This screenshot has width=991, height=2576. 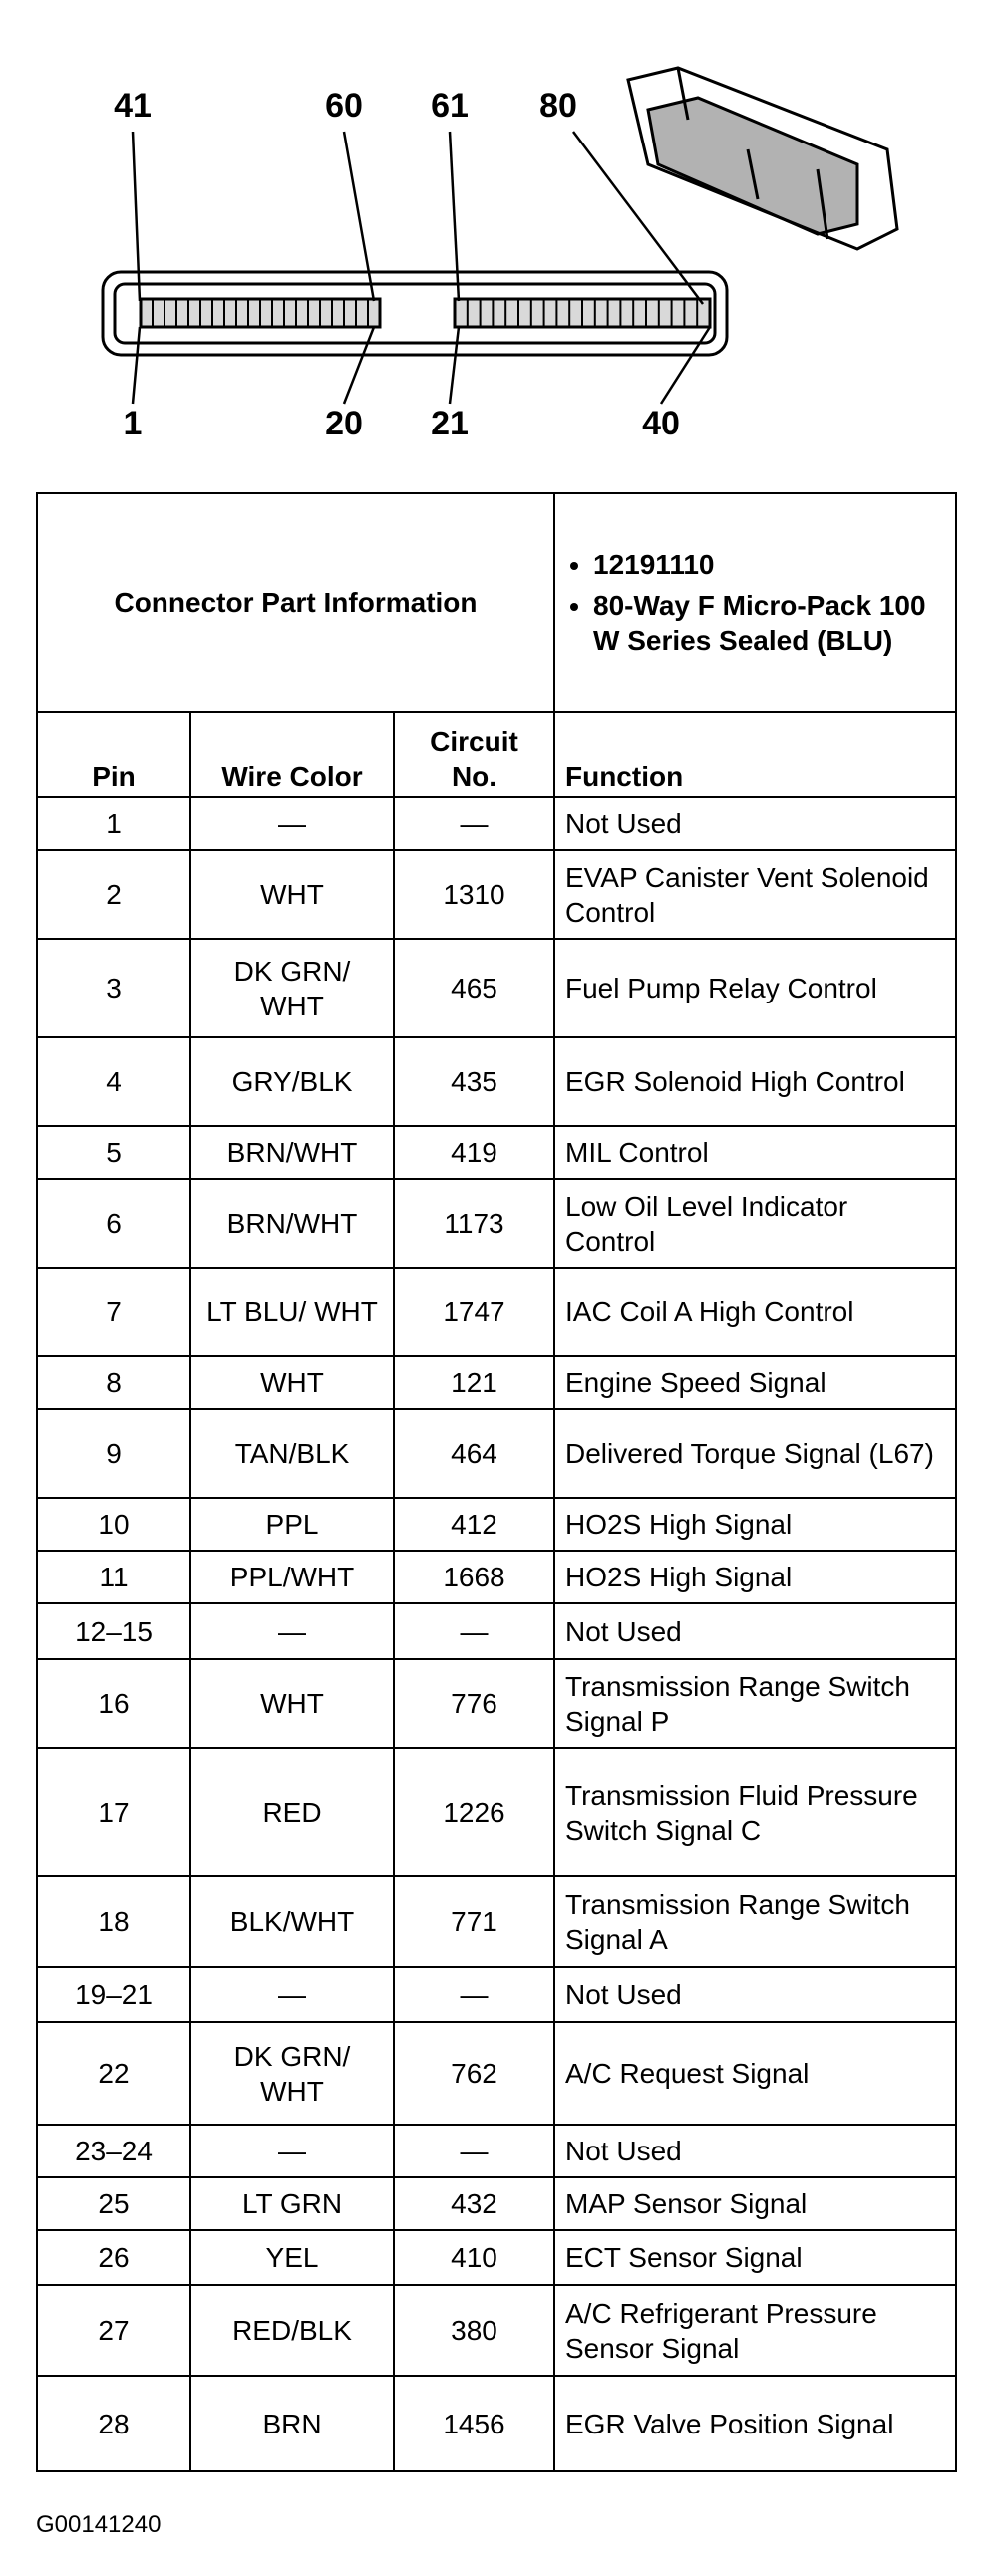 What do you see at coordinates (292, 754) in the screenshot?
I see `column-header: Wire Color` at bounding box center [292, 754].